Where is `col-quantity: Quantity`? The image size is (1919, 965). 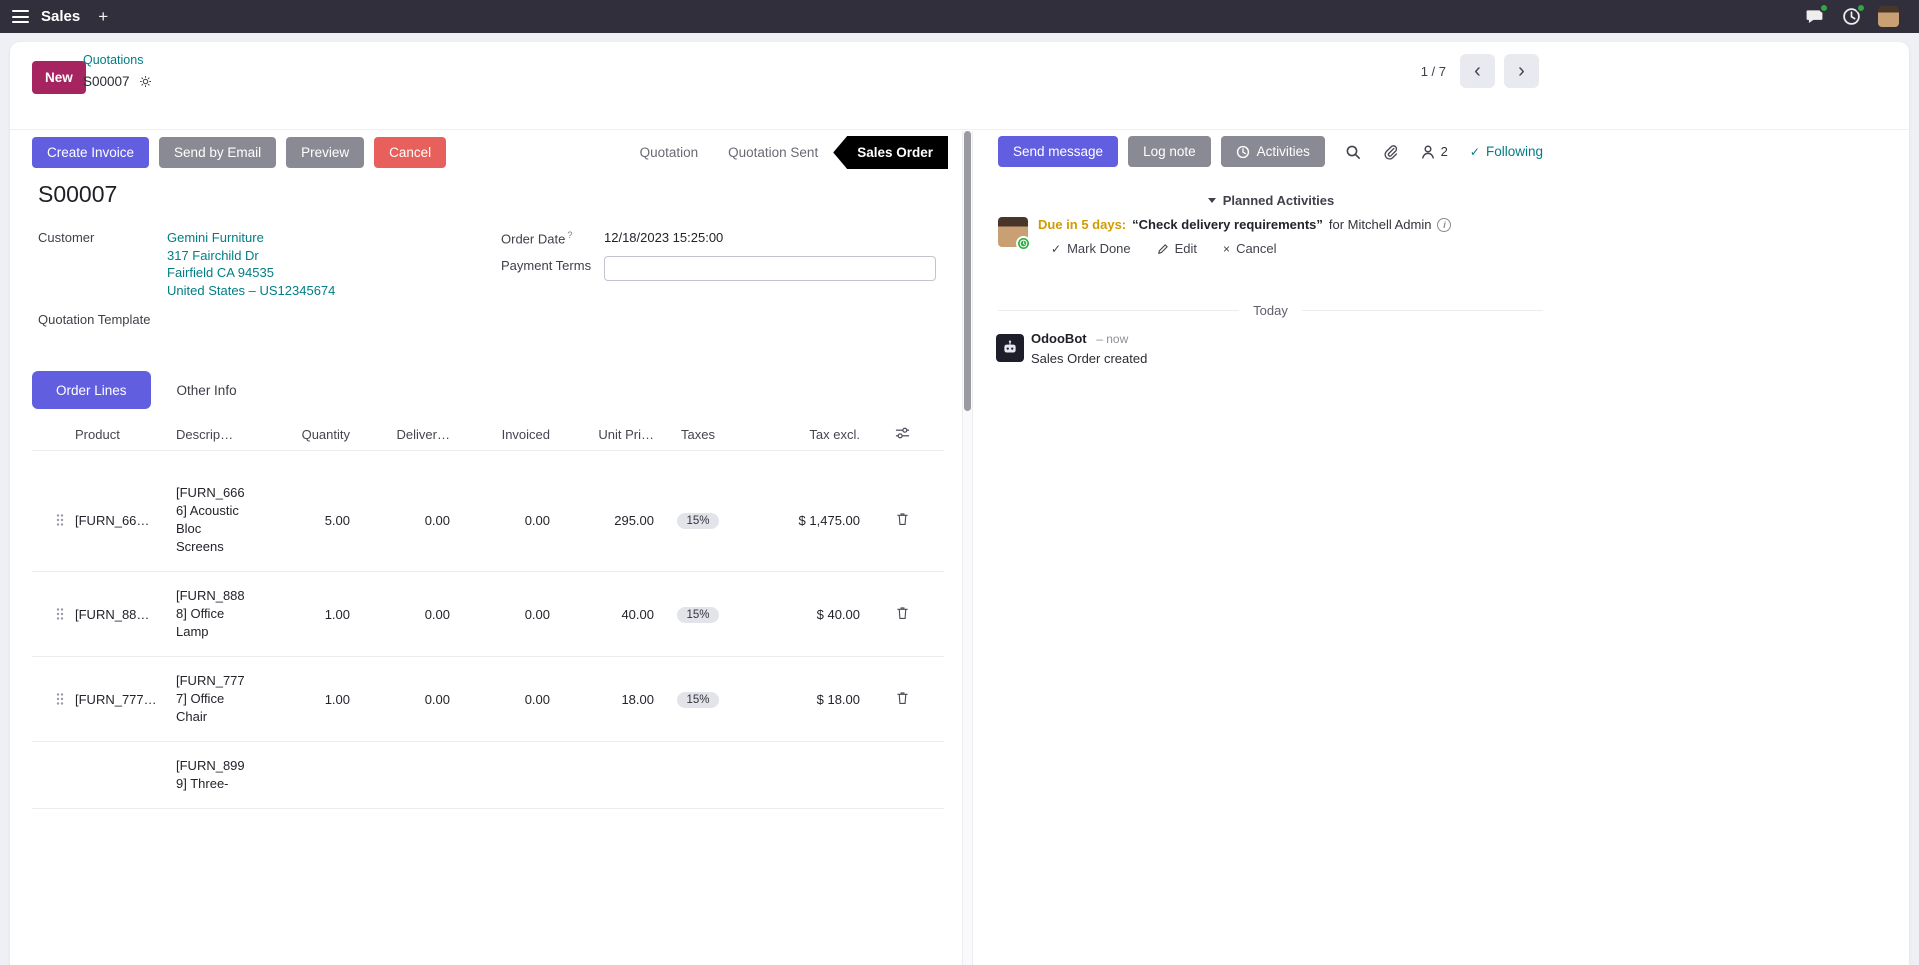
col-quantity: Quantity is located at coordinates (325, 434).